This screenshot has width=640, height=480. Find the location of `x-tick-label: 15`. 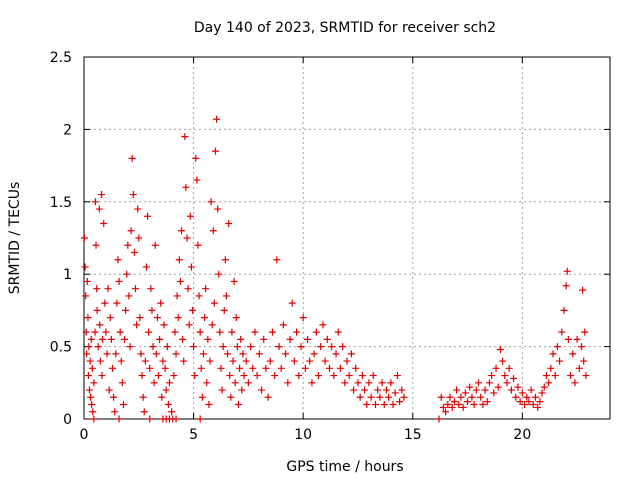

x-tick-label: 15 is located at coordinates (413, 435).